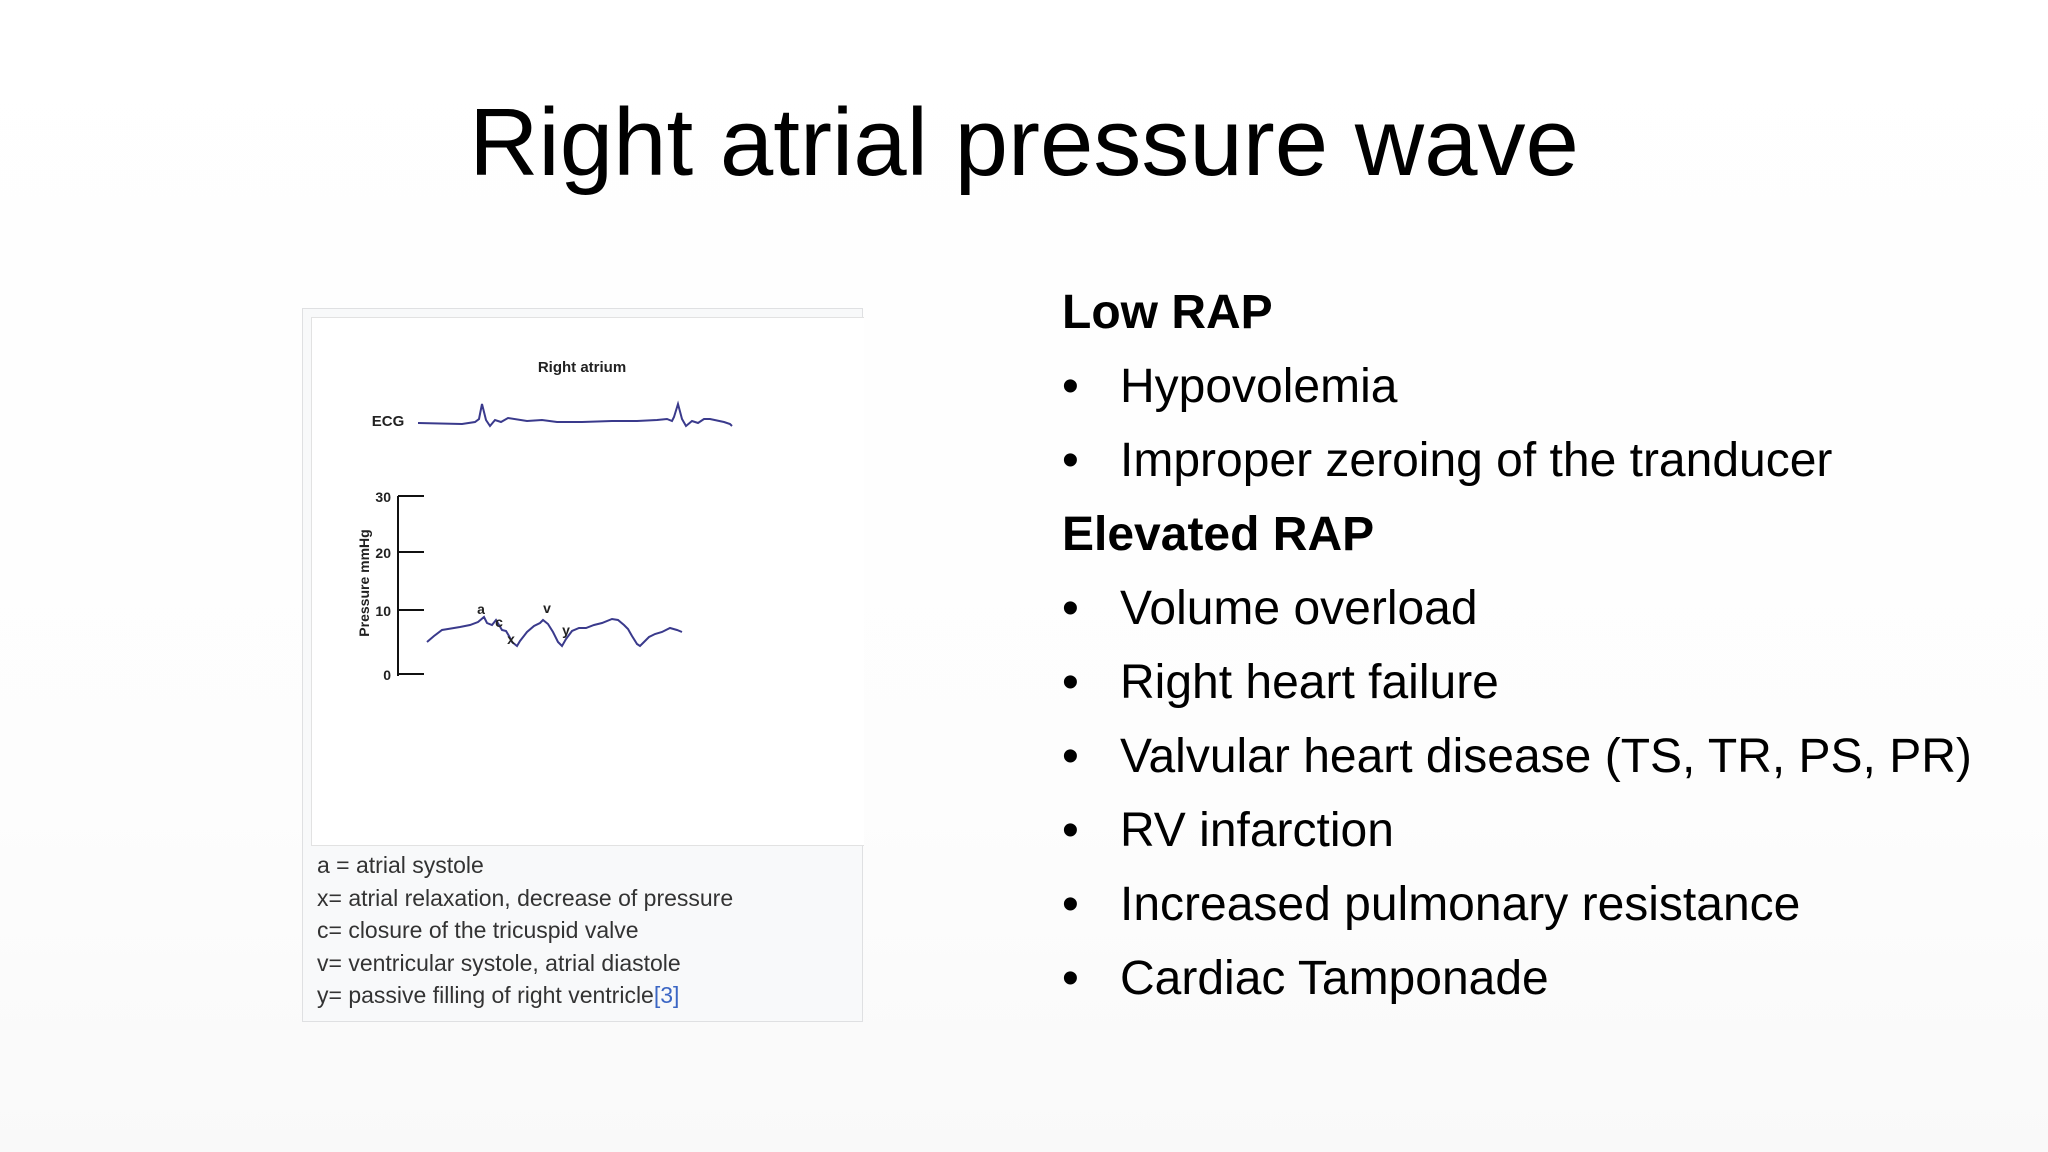 Image resolution: width=2048 pixels, height=1152 pixels. Describe the element at coordinates (1257, 830) in the screenshot. I see `bullet-text: RV infarction` at that location.